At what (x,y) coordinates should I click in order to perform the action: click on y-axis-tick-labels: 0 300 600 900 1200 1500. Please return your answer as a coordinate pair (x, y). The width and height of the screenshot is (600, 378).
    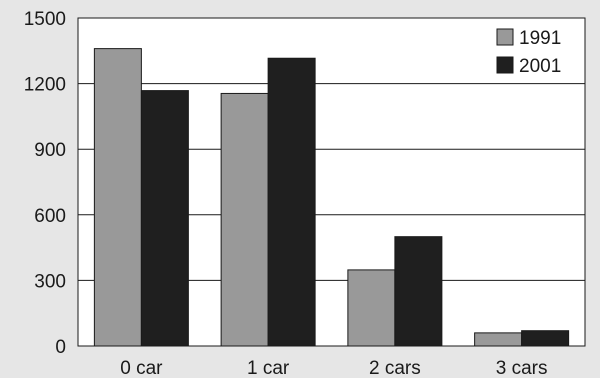
    Looking at the image, I should click on (45, 183).